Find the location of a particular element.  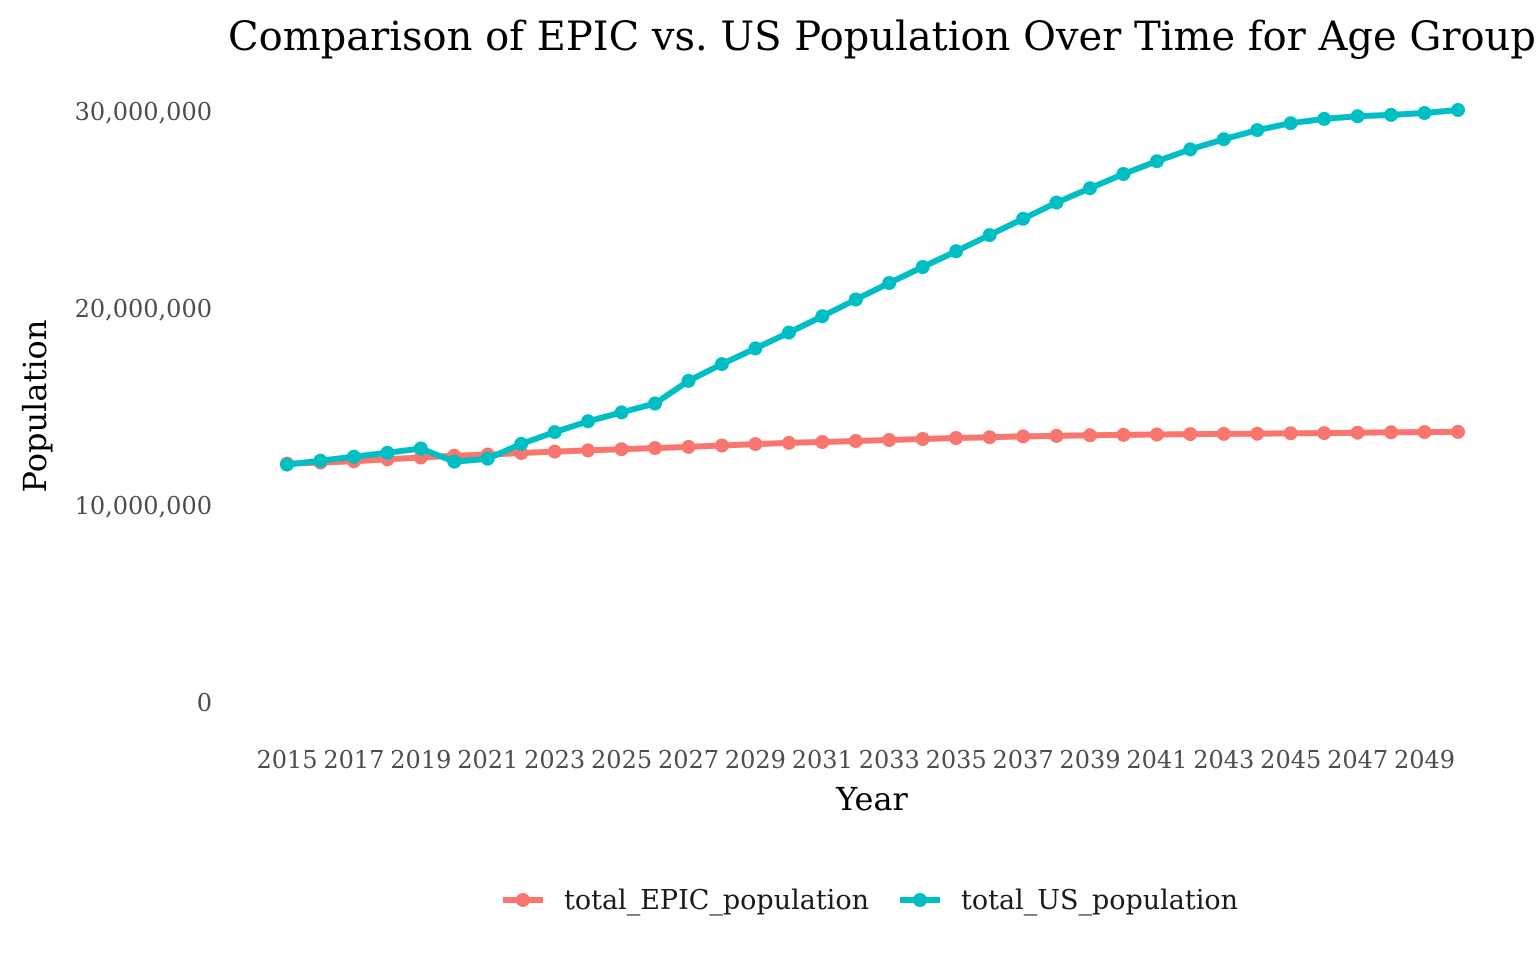

legend: total_EPIC_population total_US_population is located at coordinates (870, 900).